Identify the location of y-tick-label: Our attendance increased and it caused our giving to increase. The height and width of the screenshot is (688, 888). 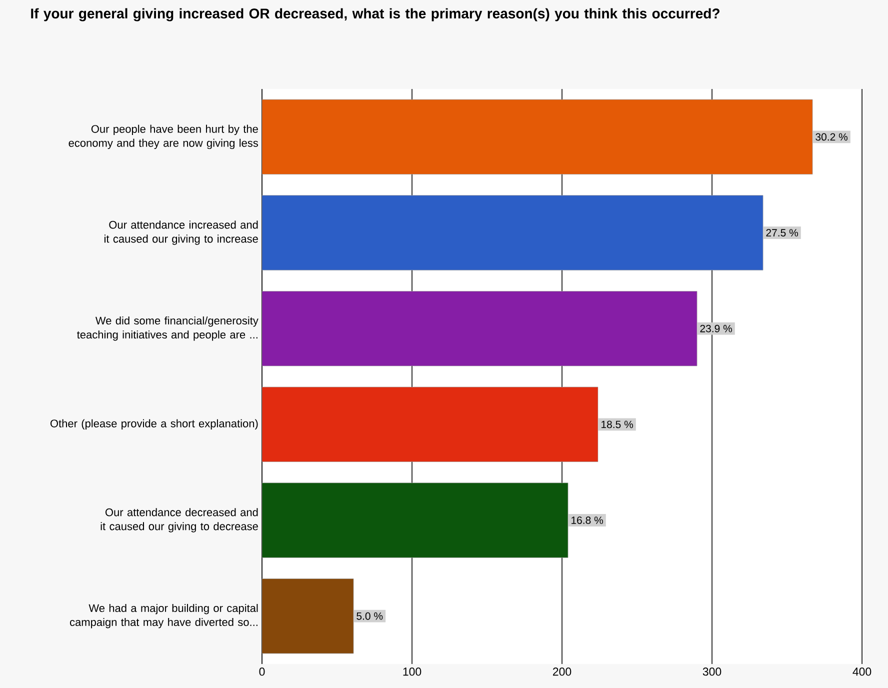
(181, 232).